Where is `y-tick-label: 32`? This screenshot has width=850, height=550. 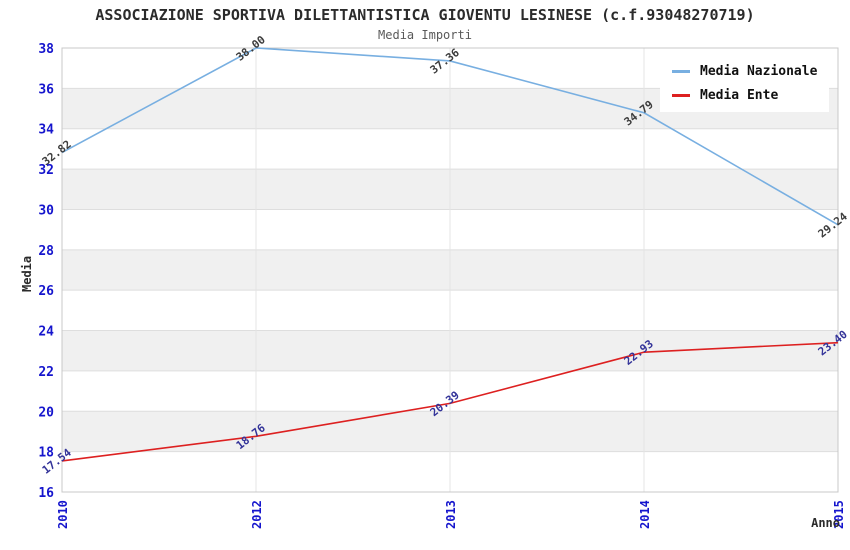
y-tick-label: 32 is located at coordinates (46, 170).